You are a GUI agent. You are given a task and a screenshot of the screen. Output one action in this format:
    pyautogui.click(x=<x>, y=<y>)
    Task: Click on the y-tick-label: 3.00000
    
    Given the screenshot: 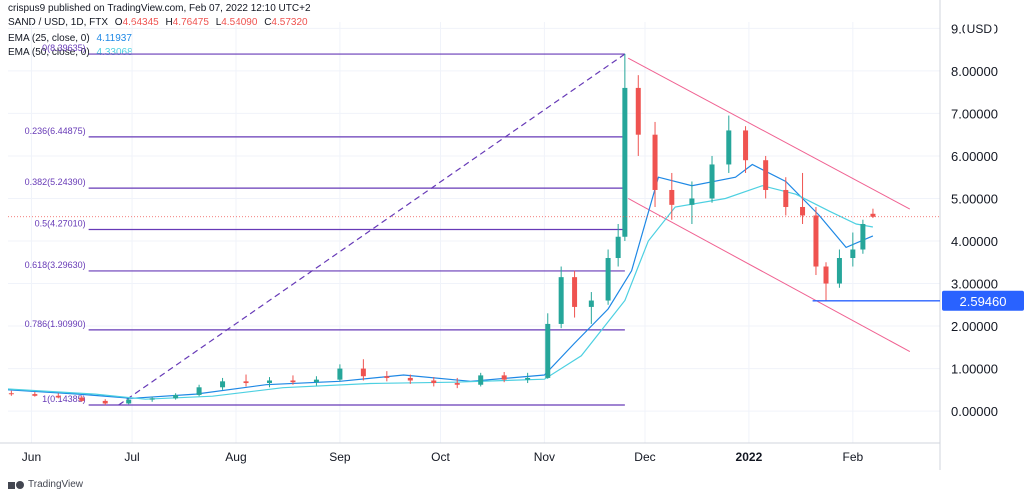 What is the action you would take?
    pyautogui.click(x=974, y=284)
    